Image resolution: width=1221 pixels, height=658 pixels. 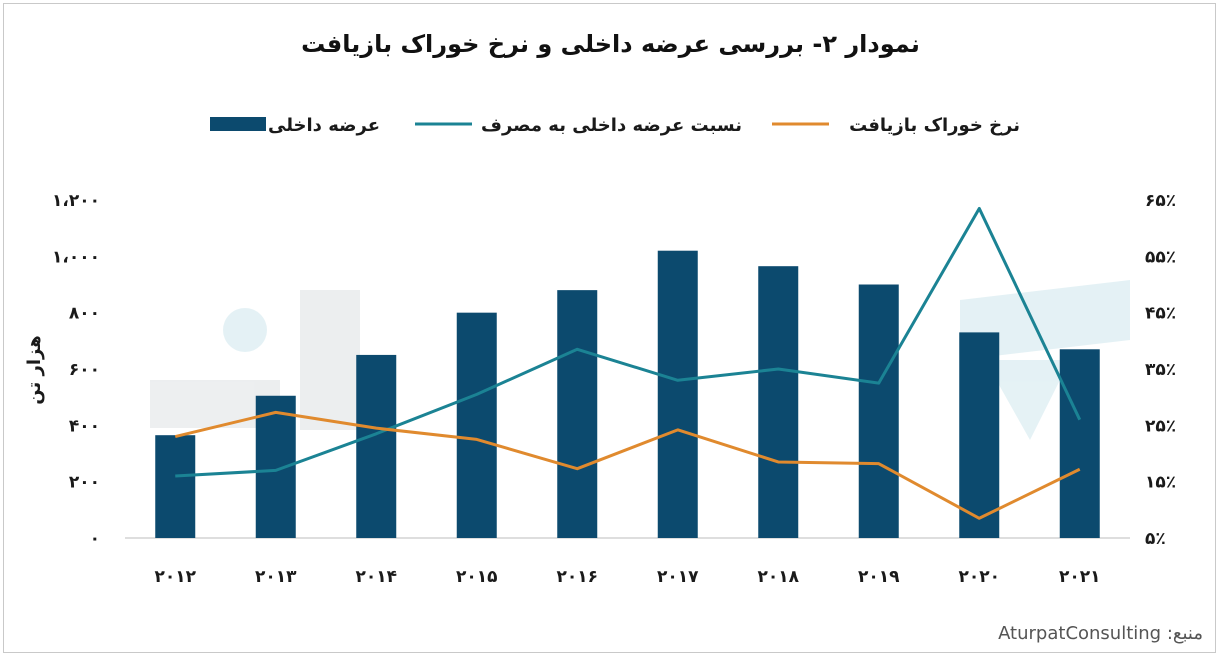 I want to click on y-left-tick-label: ۶۰۰, so click(x=84, y=370).